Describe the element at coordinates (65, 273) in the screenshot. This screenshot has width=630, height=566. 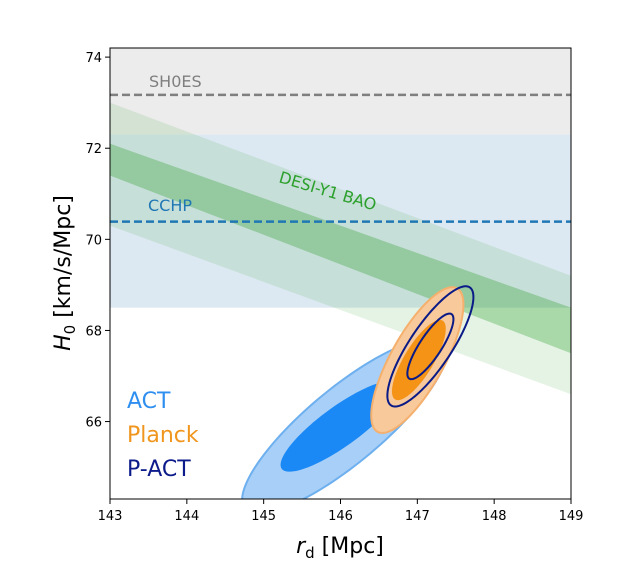
I see `y-axis-label: H0 [km/s/Mpc]` at that location.